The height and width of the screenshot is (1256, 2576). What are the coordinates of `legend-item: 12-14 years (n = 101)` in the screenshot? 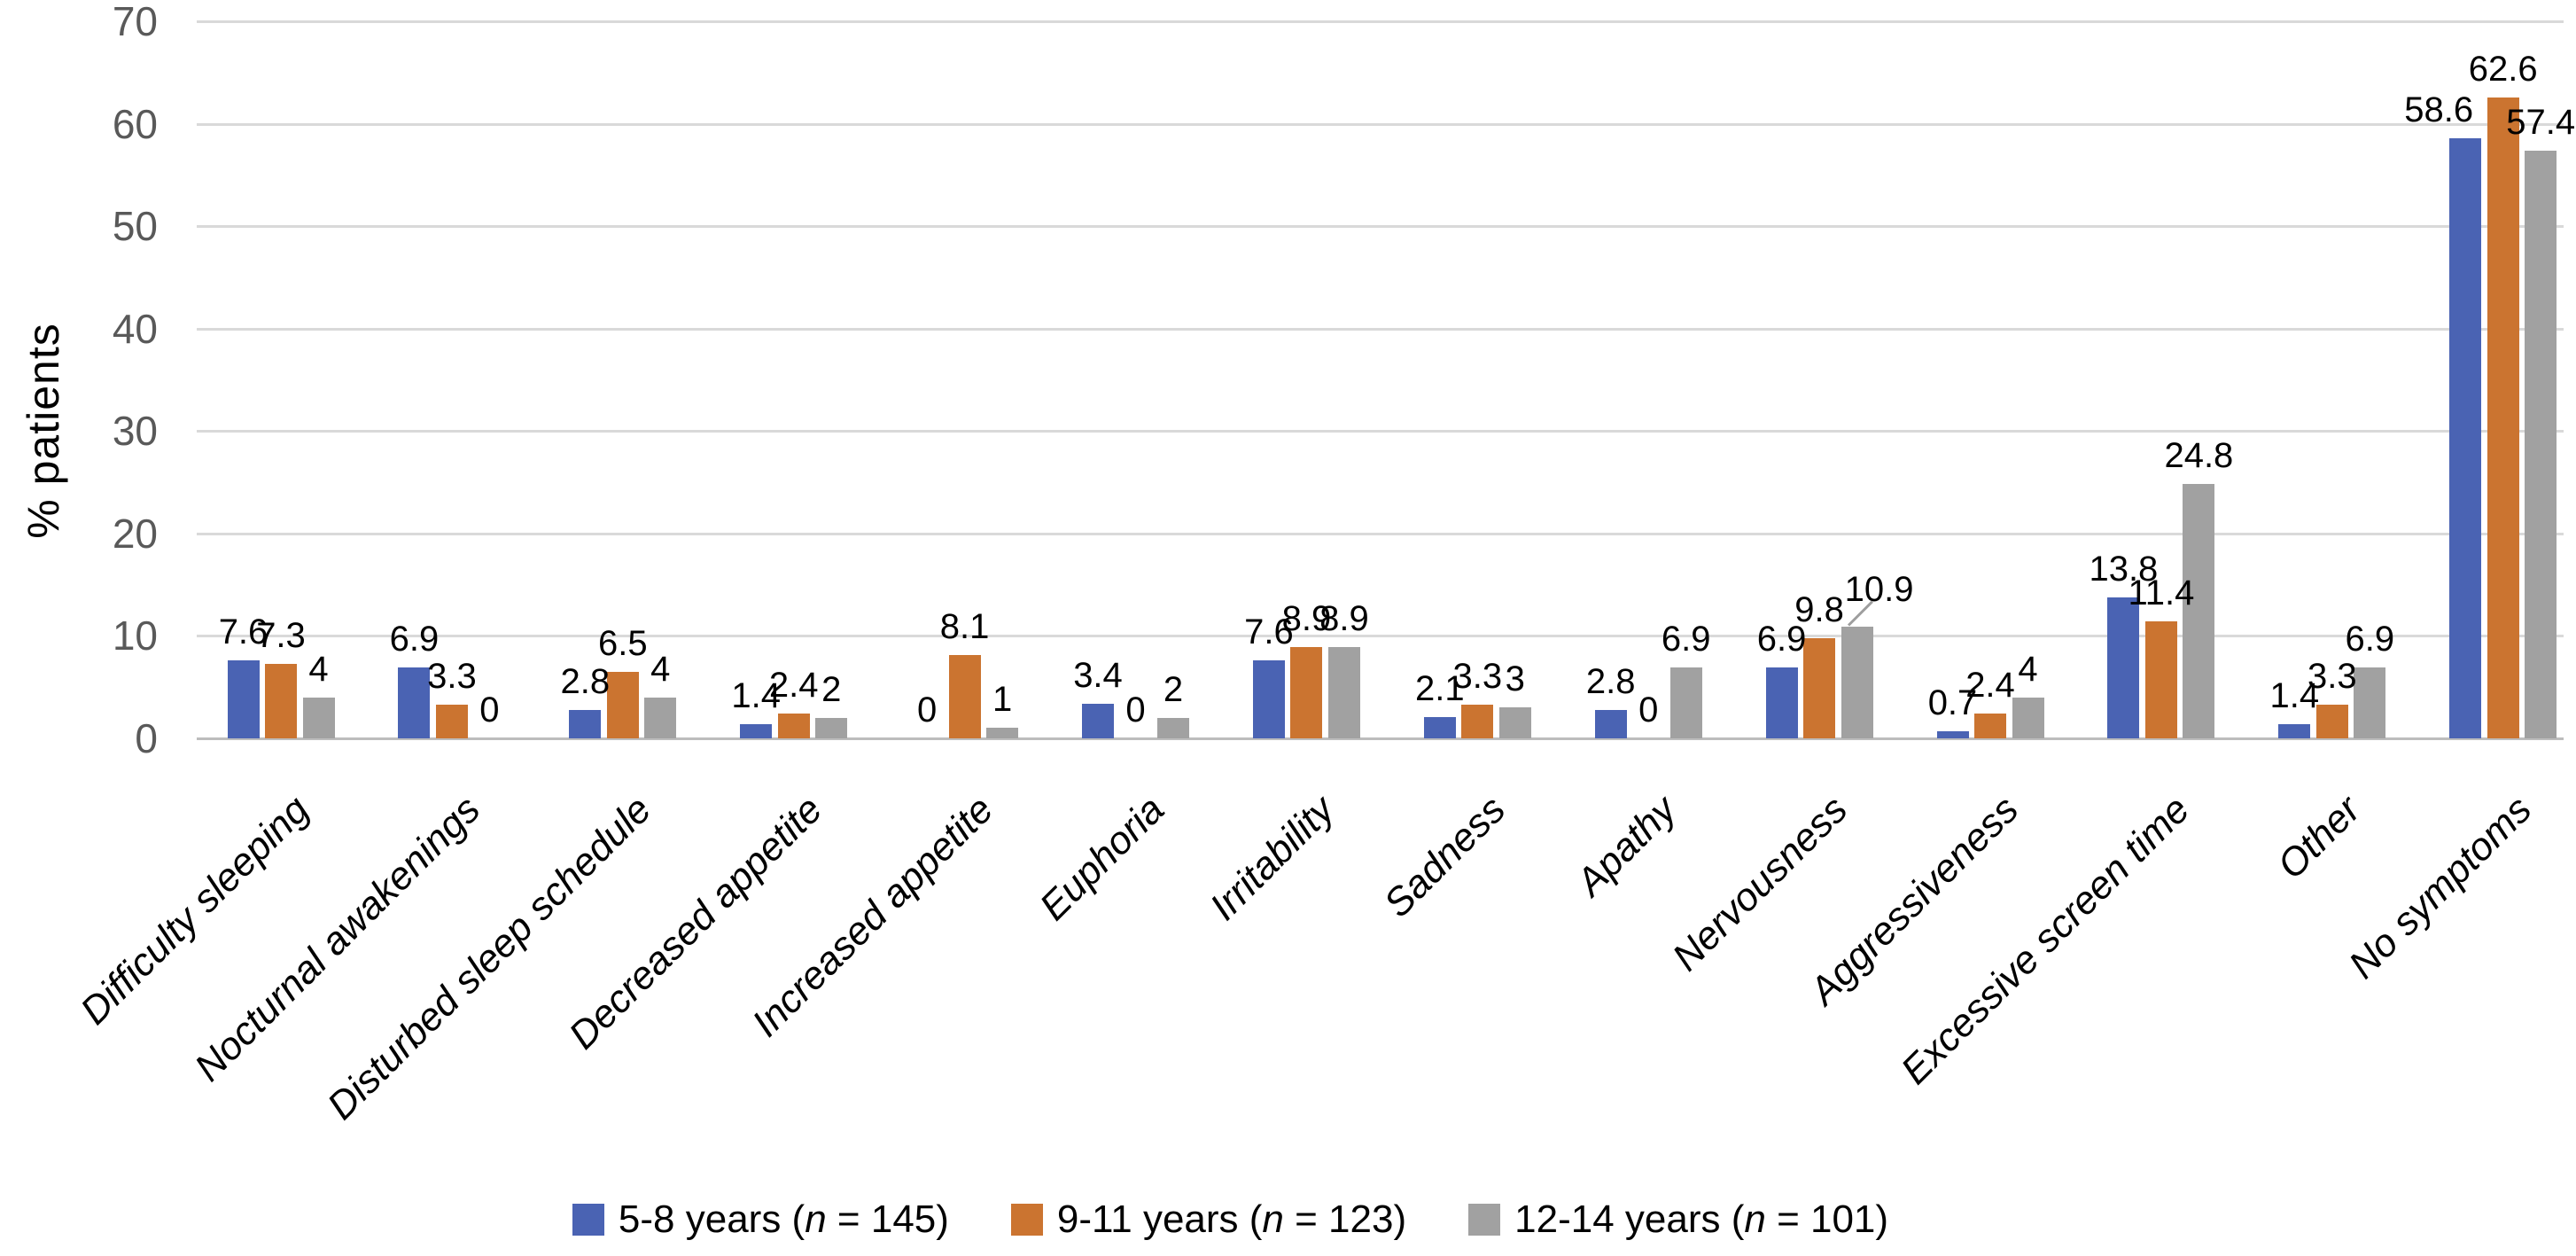 It's located at (1678, 1220).